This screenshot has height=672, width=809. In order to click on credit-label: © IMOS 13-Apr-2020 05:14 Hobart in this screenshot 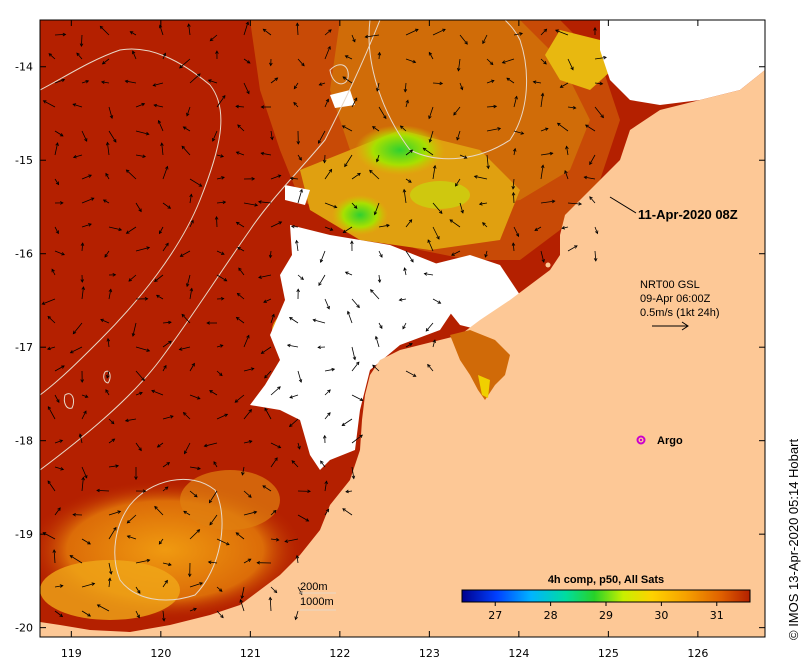, I will do `click(793, 539)`.